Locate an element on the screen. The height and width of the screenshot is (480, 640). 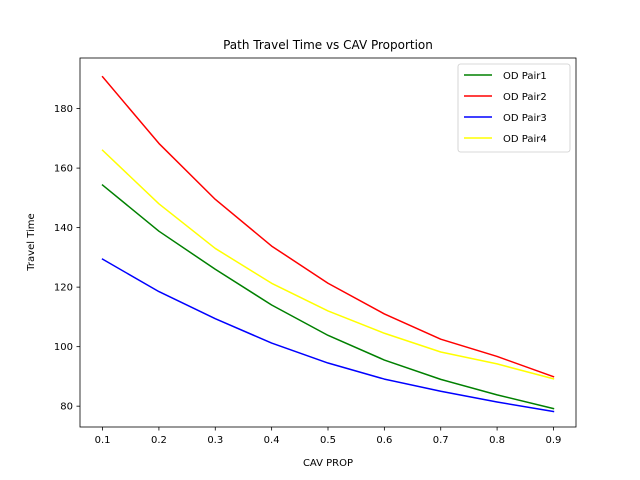
legend-label-1: OD Pair1 is located at coordinates (525, 76).